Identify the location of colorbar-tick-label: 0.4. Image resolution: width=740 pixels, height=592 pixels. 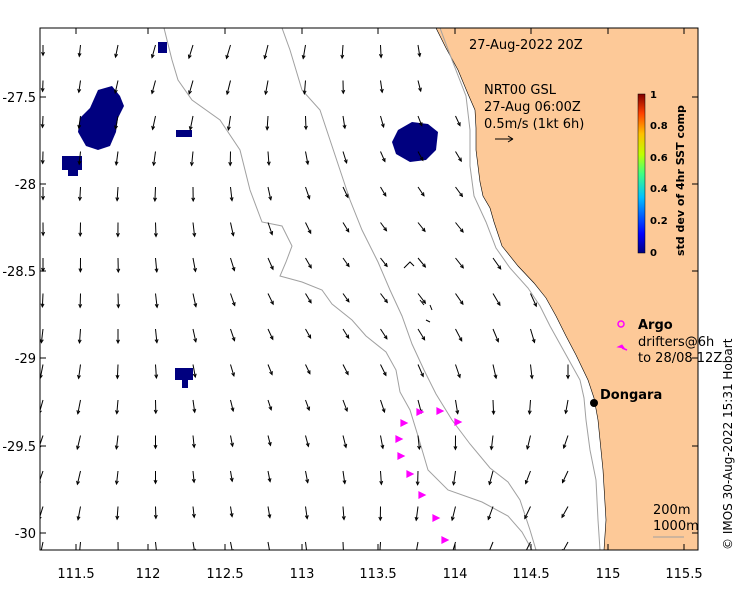
(659, 189).